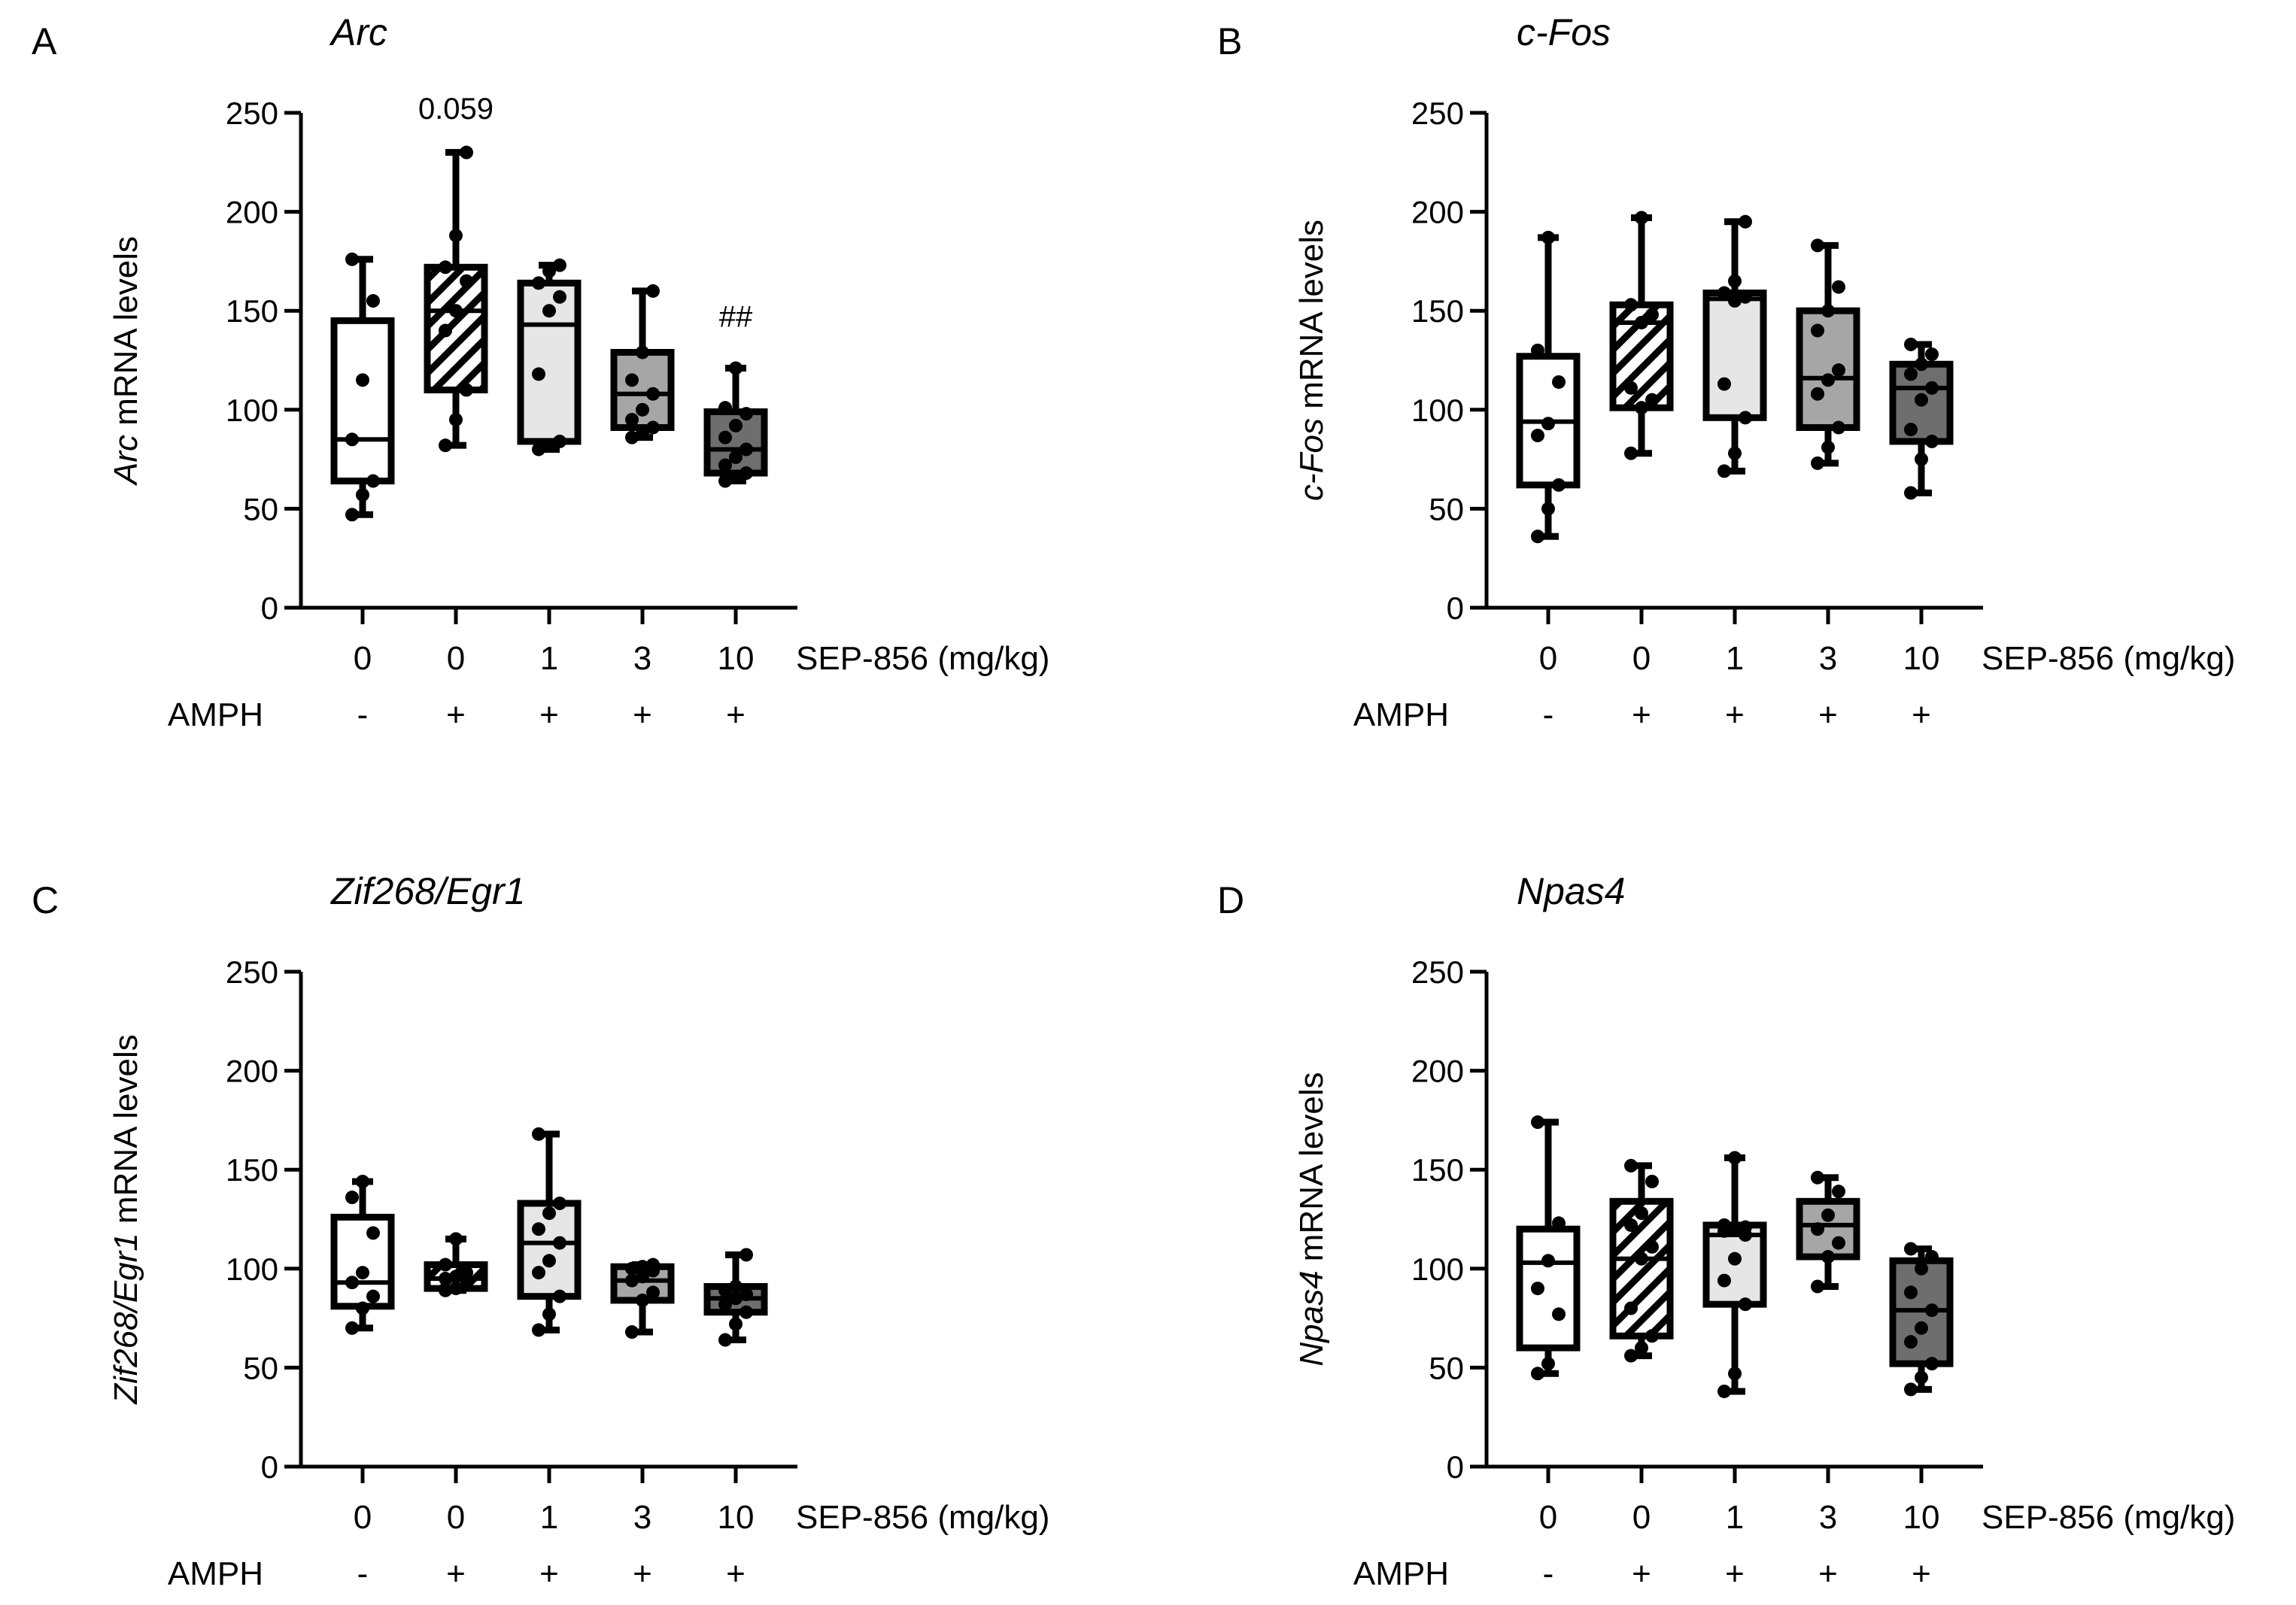 The width and height of the screenshot is (2296, 1605). What do you see at coordinates (1230, 41) in the screenshot?
I see `panel-letter: B` at bounding box center [1230, 41].